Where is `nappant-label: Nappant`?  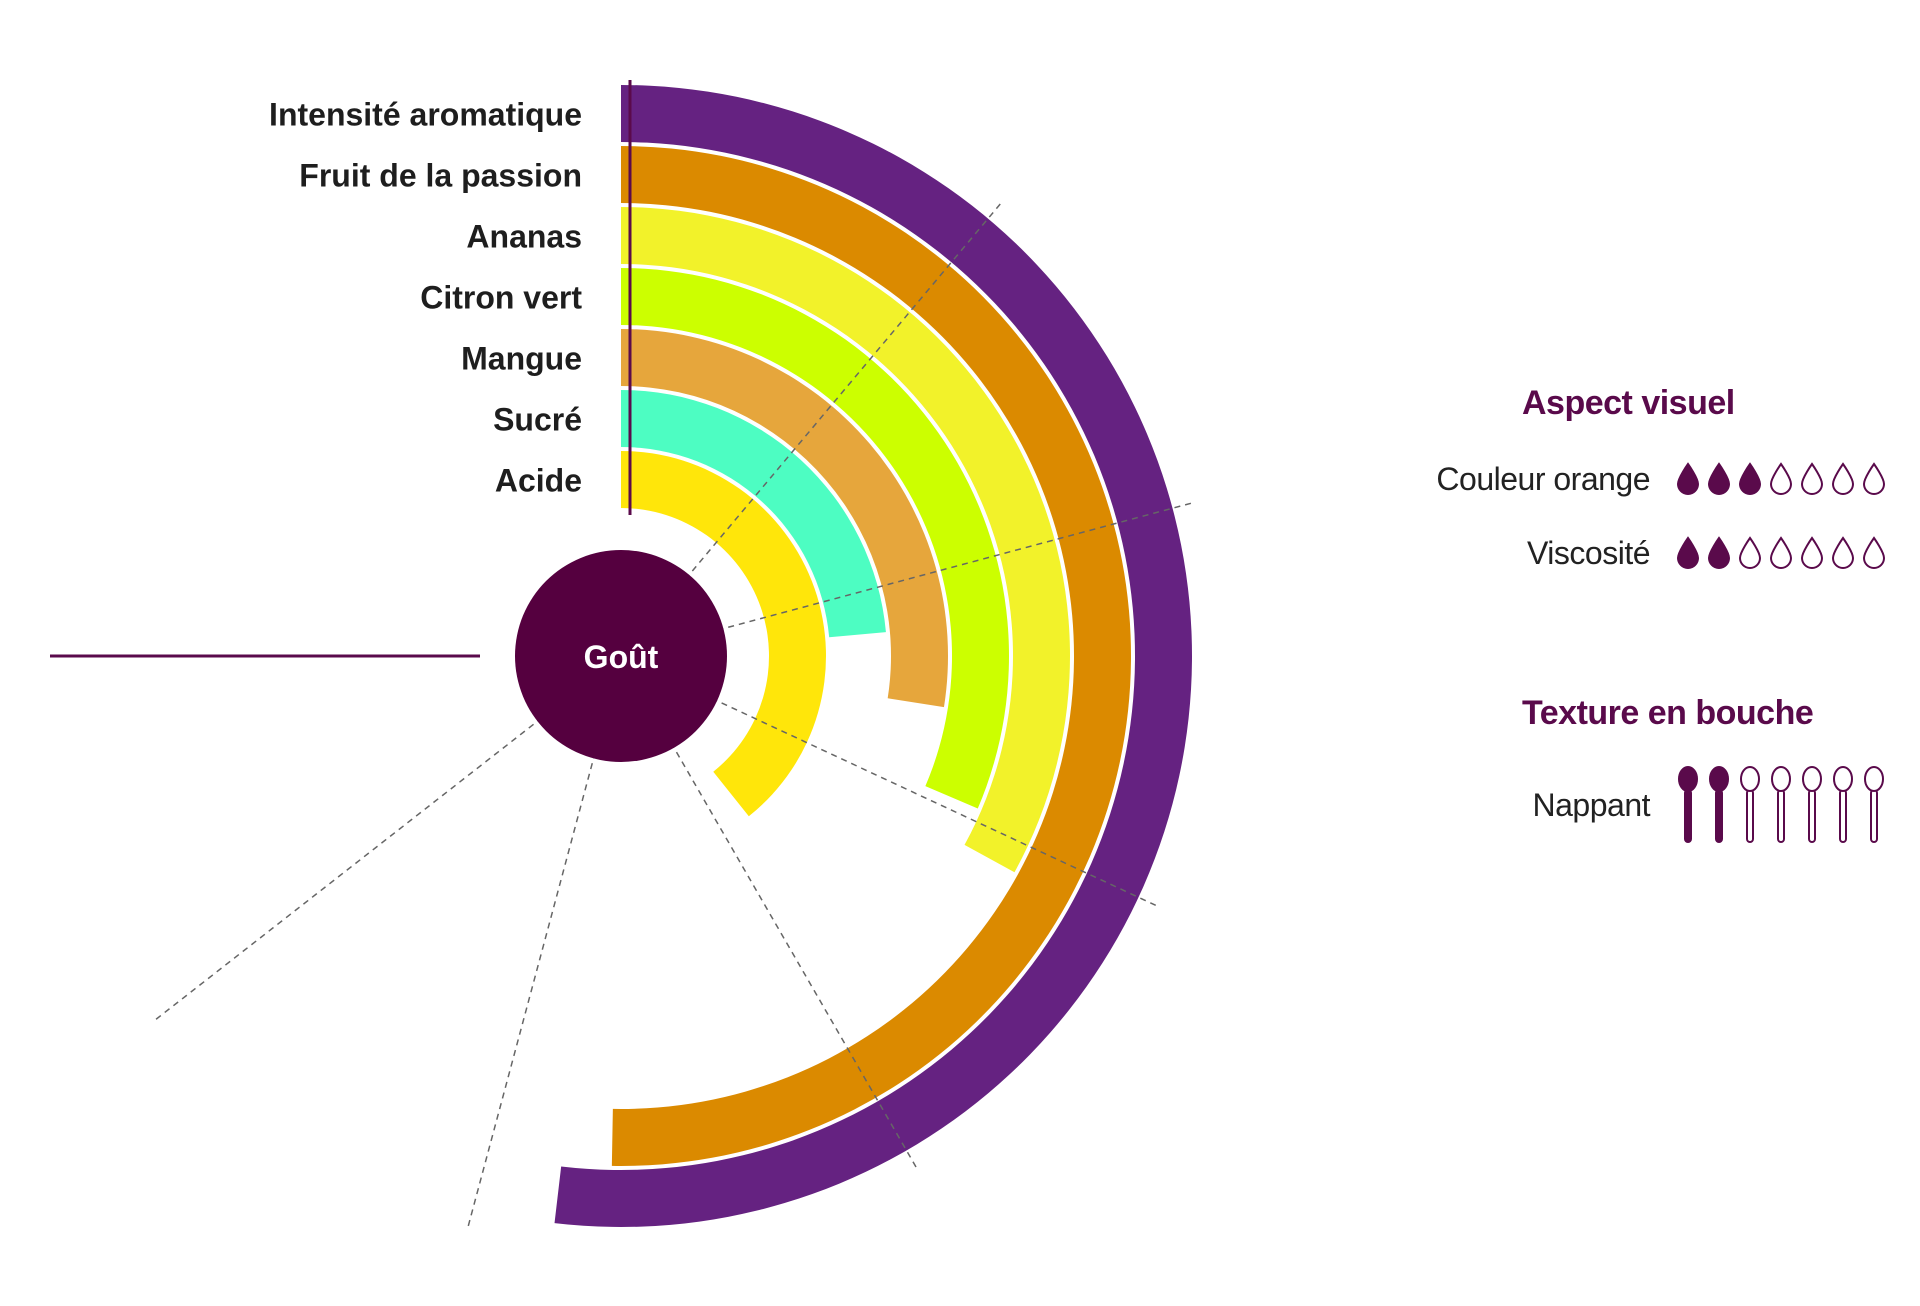
nappant-label: Nappant is located at coordinates (1591, 804).